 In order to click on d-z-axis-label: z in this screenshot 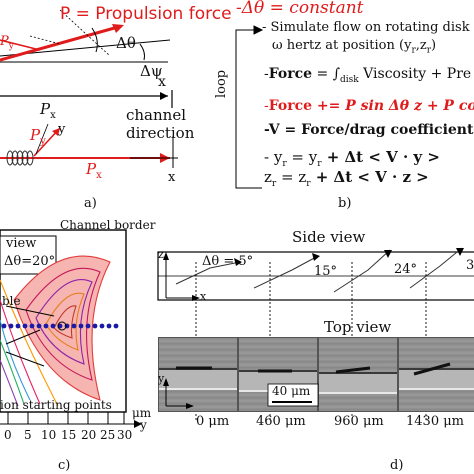, I will do `click(161, 254)`.